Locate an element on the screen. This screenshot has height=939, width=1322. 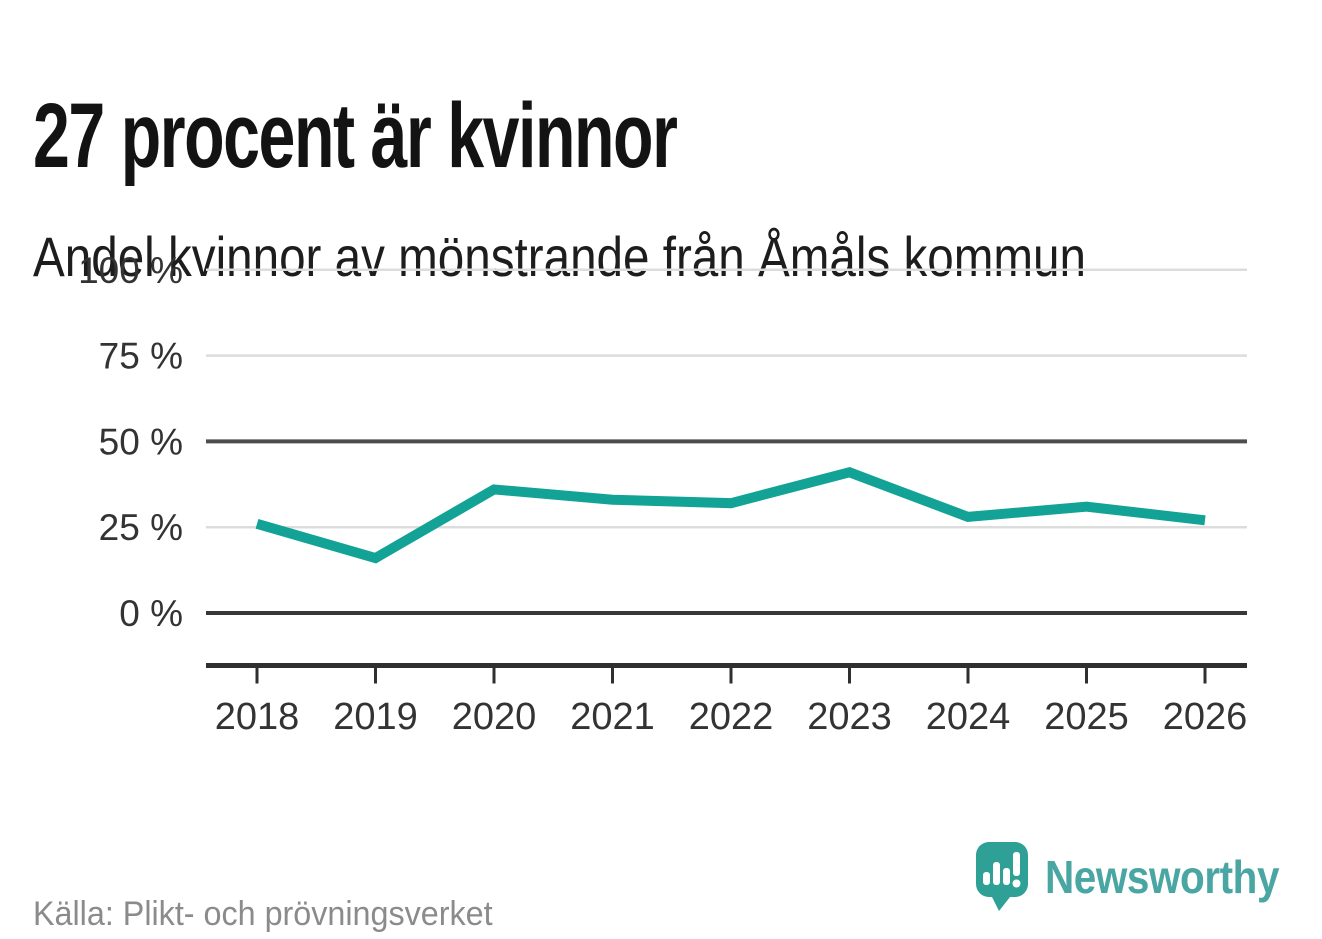
x-axis-label: 2022 is located at coordinates (731, 717).